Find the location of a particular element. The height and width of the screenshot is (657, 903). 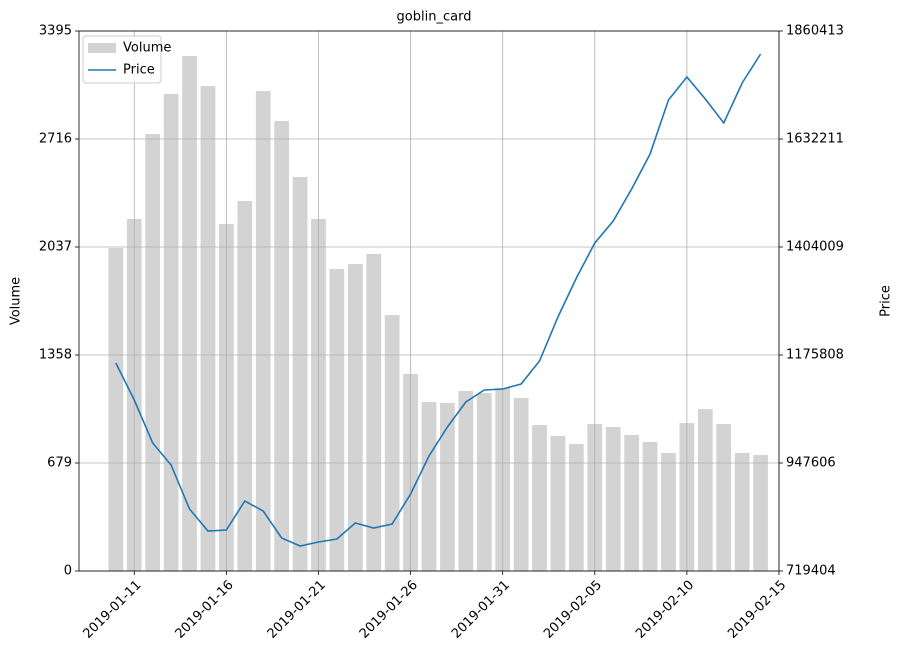

y-tick-label: 679 is located at coordinates (59, 463).